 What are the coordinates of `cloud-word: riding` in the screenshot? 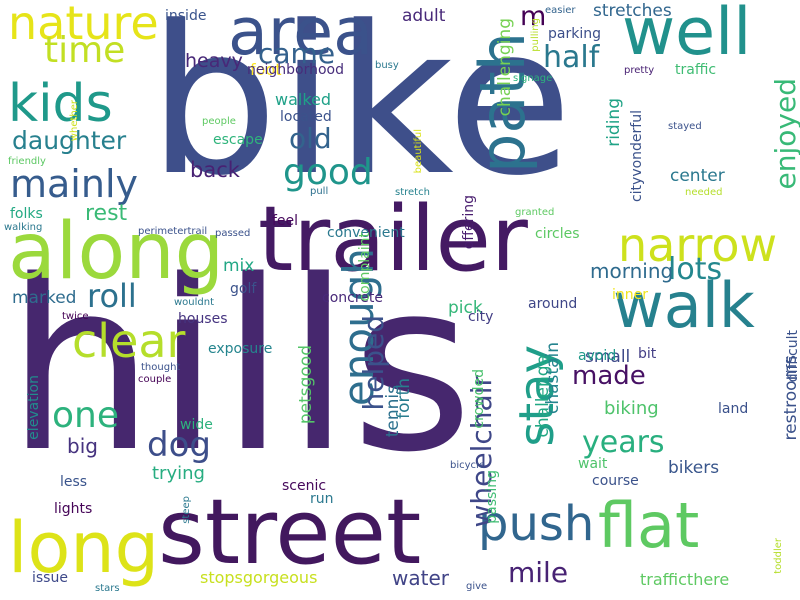 It's located at (614, 122).